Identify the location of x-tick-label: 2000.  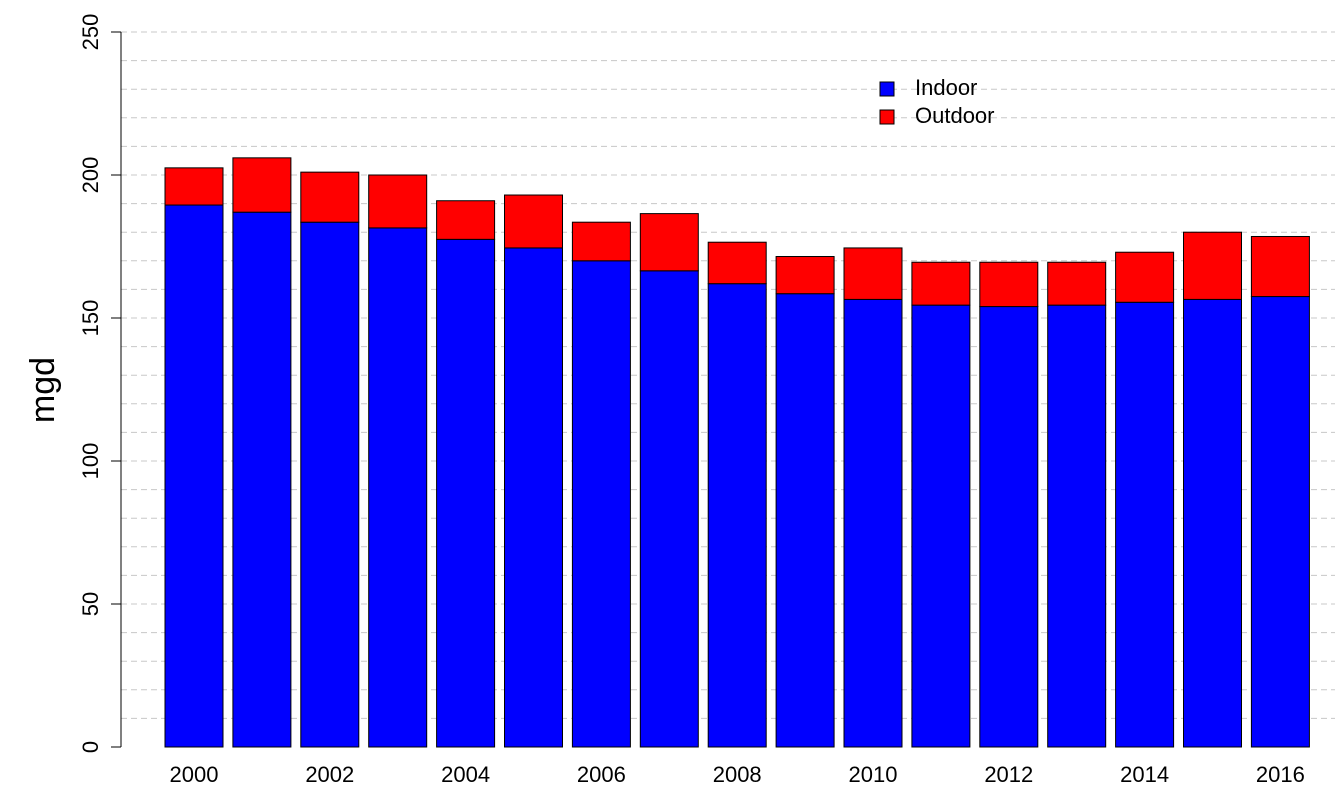
(194, 774).